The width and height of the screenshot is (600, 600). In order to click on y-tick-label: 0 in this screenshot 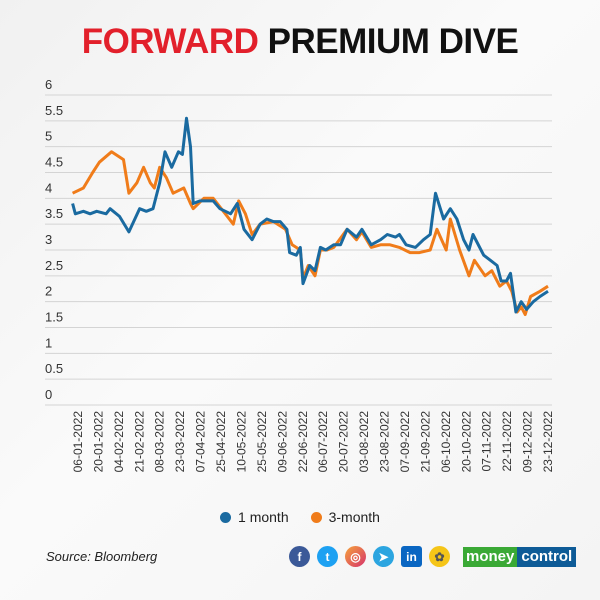, I will do `click(48, 394)`.